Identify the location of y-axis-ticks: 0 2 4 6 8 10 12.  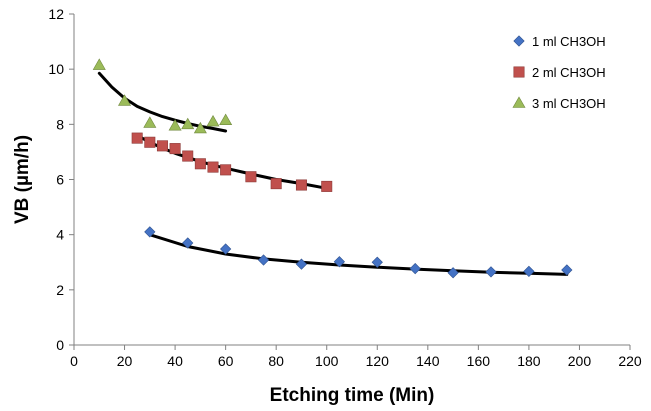
(61, 179).